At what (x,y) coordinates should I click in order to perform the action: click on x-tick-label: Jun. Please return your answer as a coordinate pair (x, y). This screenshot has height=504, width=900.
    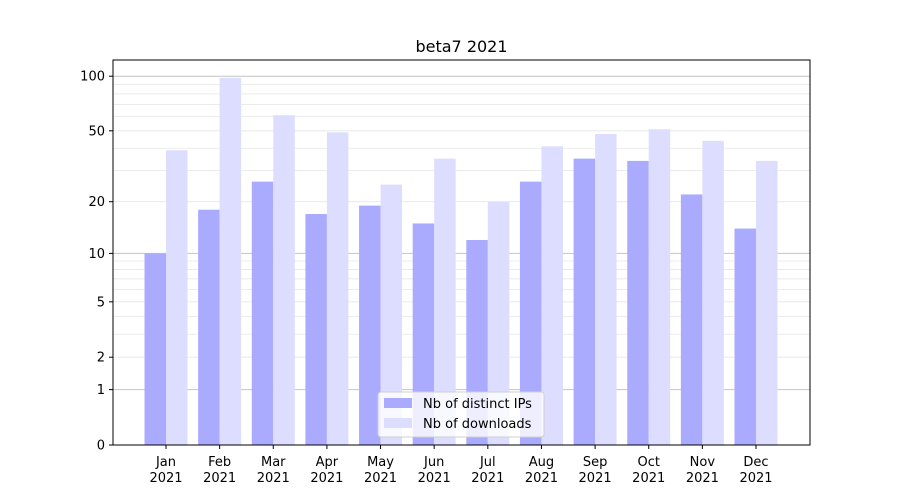
    Looking at the image, I should click on (433, 462).